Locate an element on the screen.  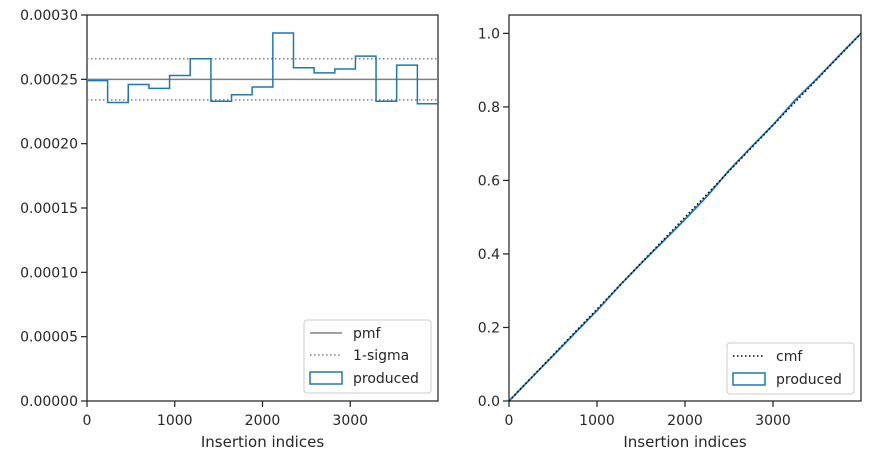
right-x-axis-label: Insertion indices is located at coordinates (684, 442).